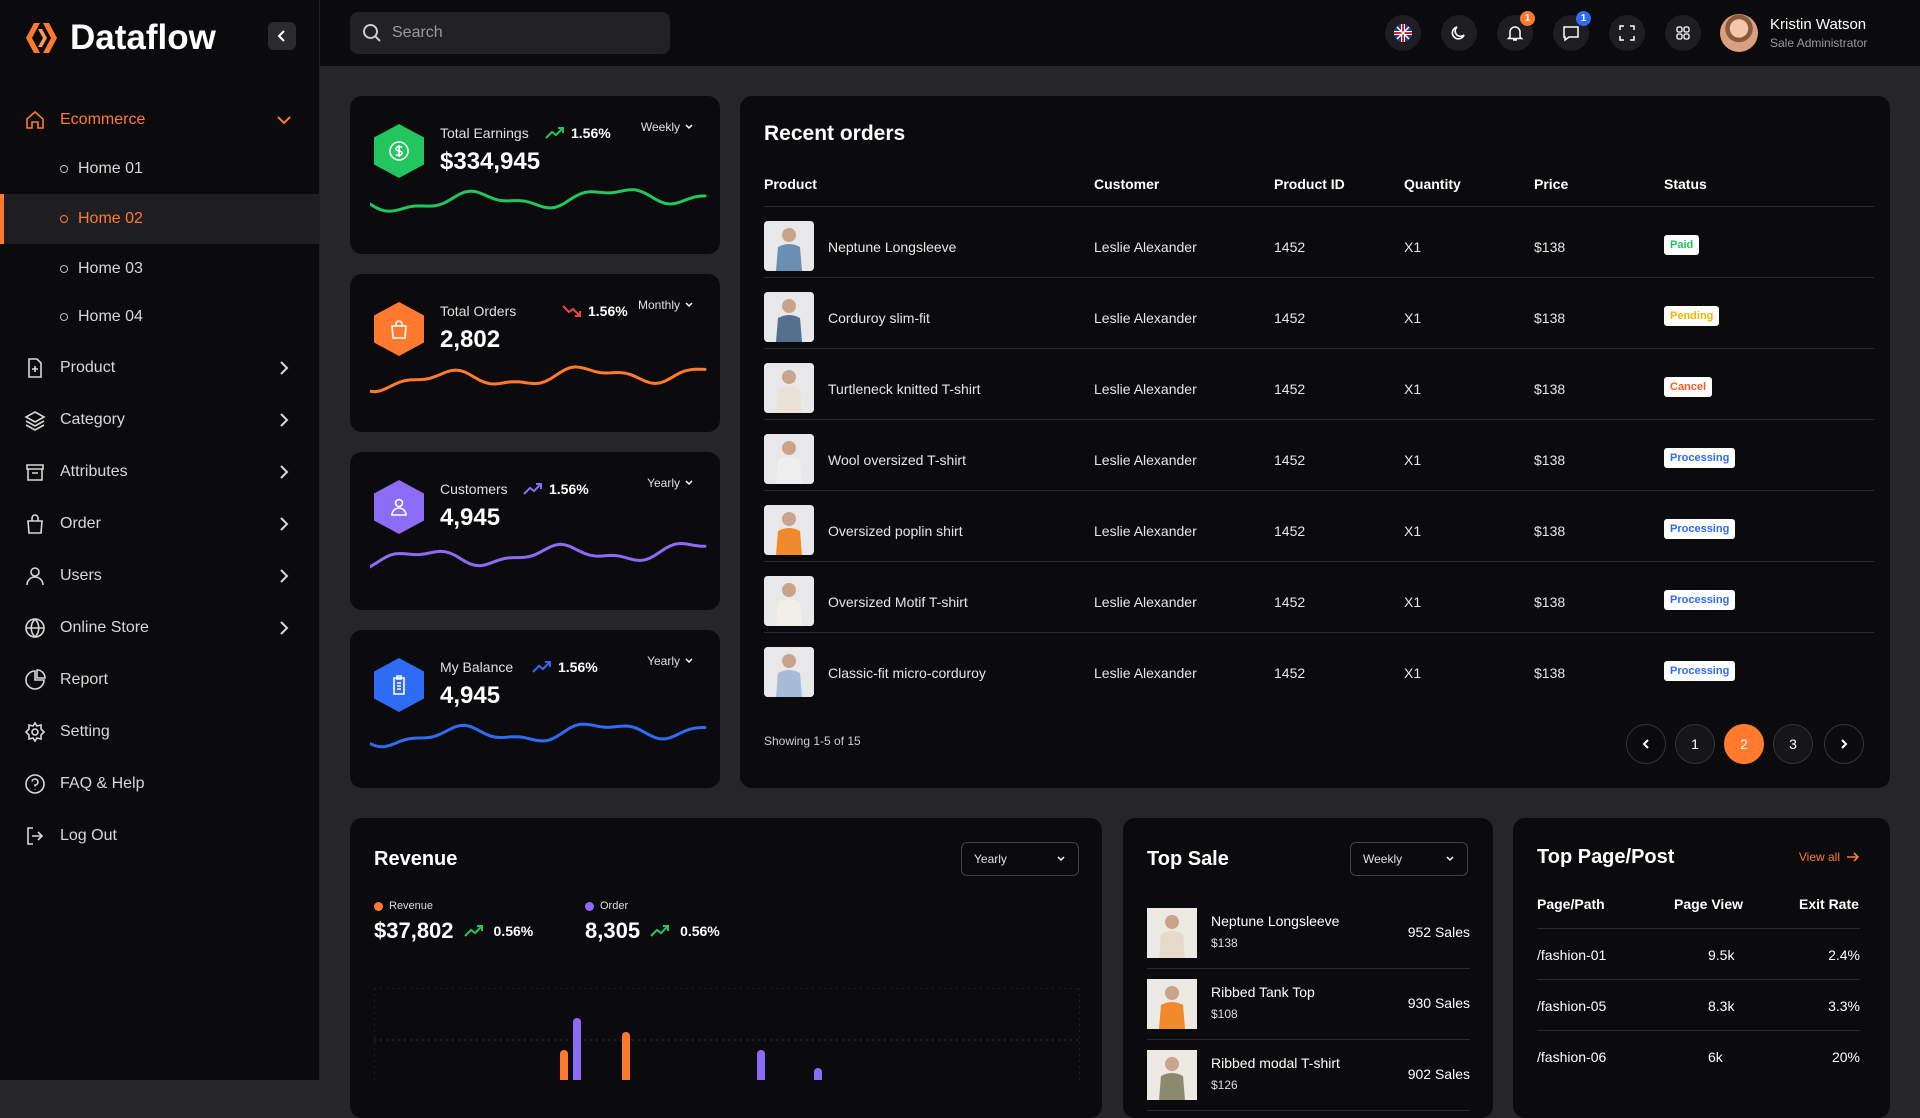 This screenshot has height=1118, width=1920. I want to click on chevron-down-icon, so click(1061, 859).